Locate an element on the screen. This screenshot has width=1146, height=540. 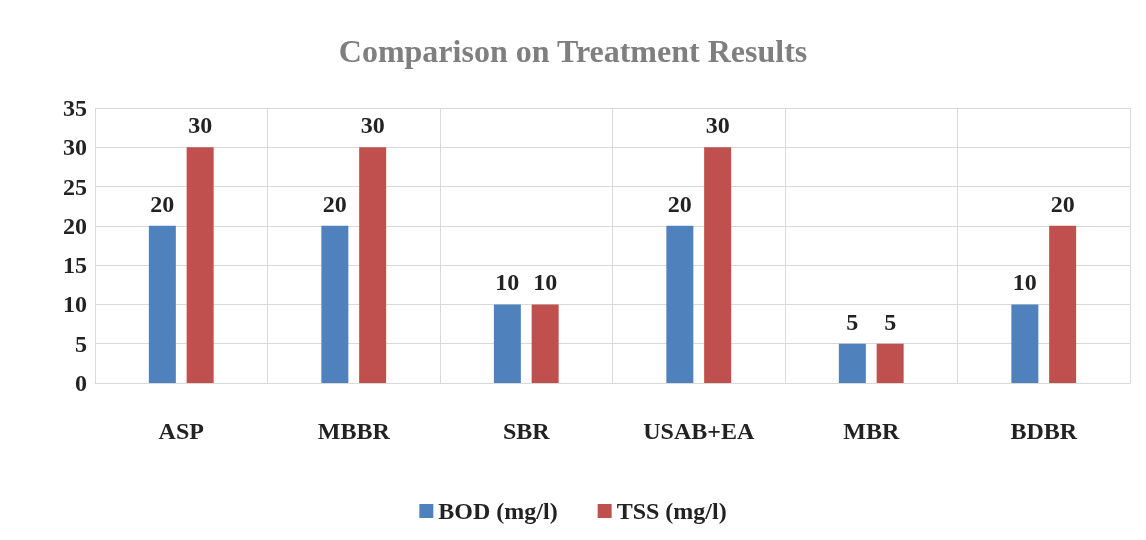
y-tick-label: 30 is located at coordinates (75, 147).